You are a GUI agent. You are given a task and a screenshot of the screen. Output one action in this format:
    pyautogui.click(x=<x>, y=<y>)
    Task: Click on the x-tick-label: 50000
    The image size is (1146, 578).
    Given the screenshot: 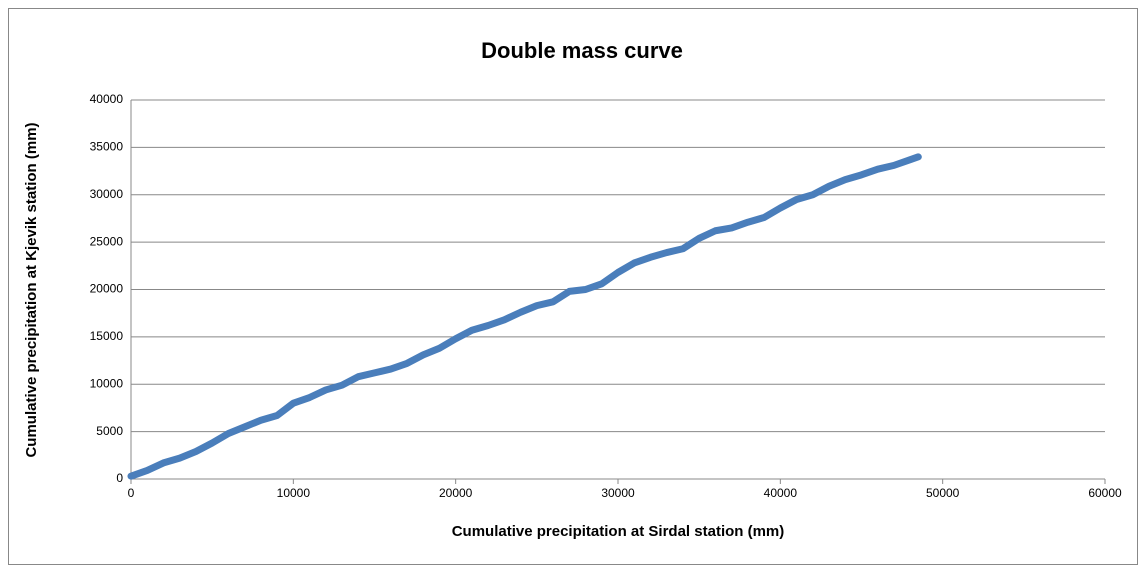 What is the action you would take?
    pyautogui.click(x=943, y=493)
    